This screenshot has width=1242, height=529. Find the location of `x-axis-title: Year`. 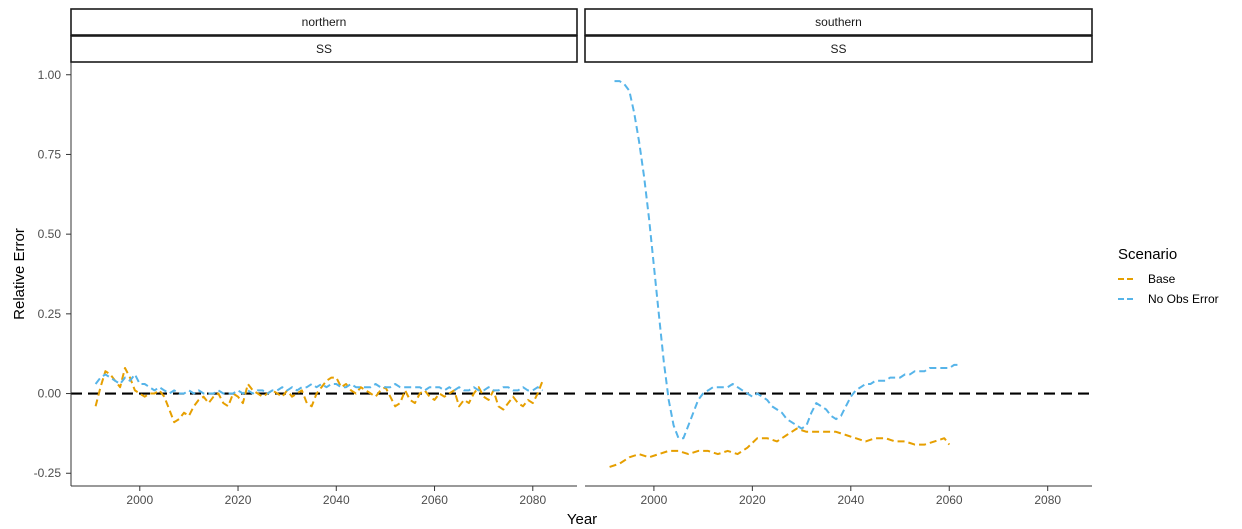

x-axis-title: Year is located at coordinates (582, 519).